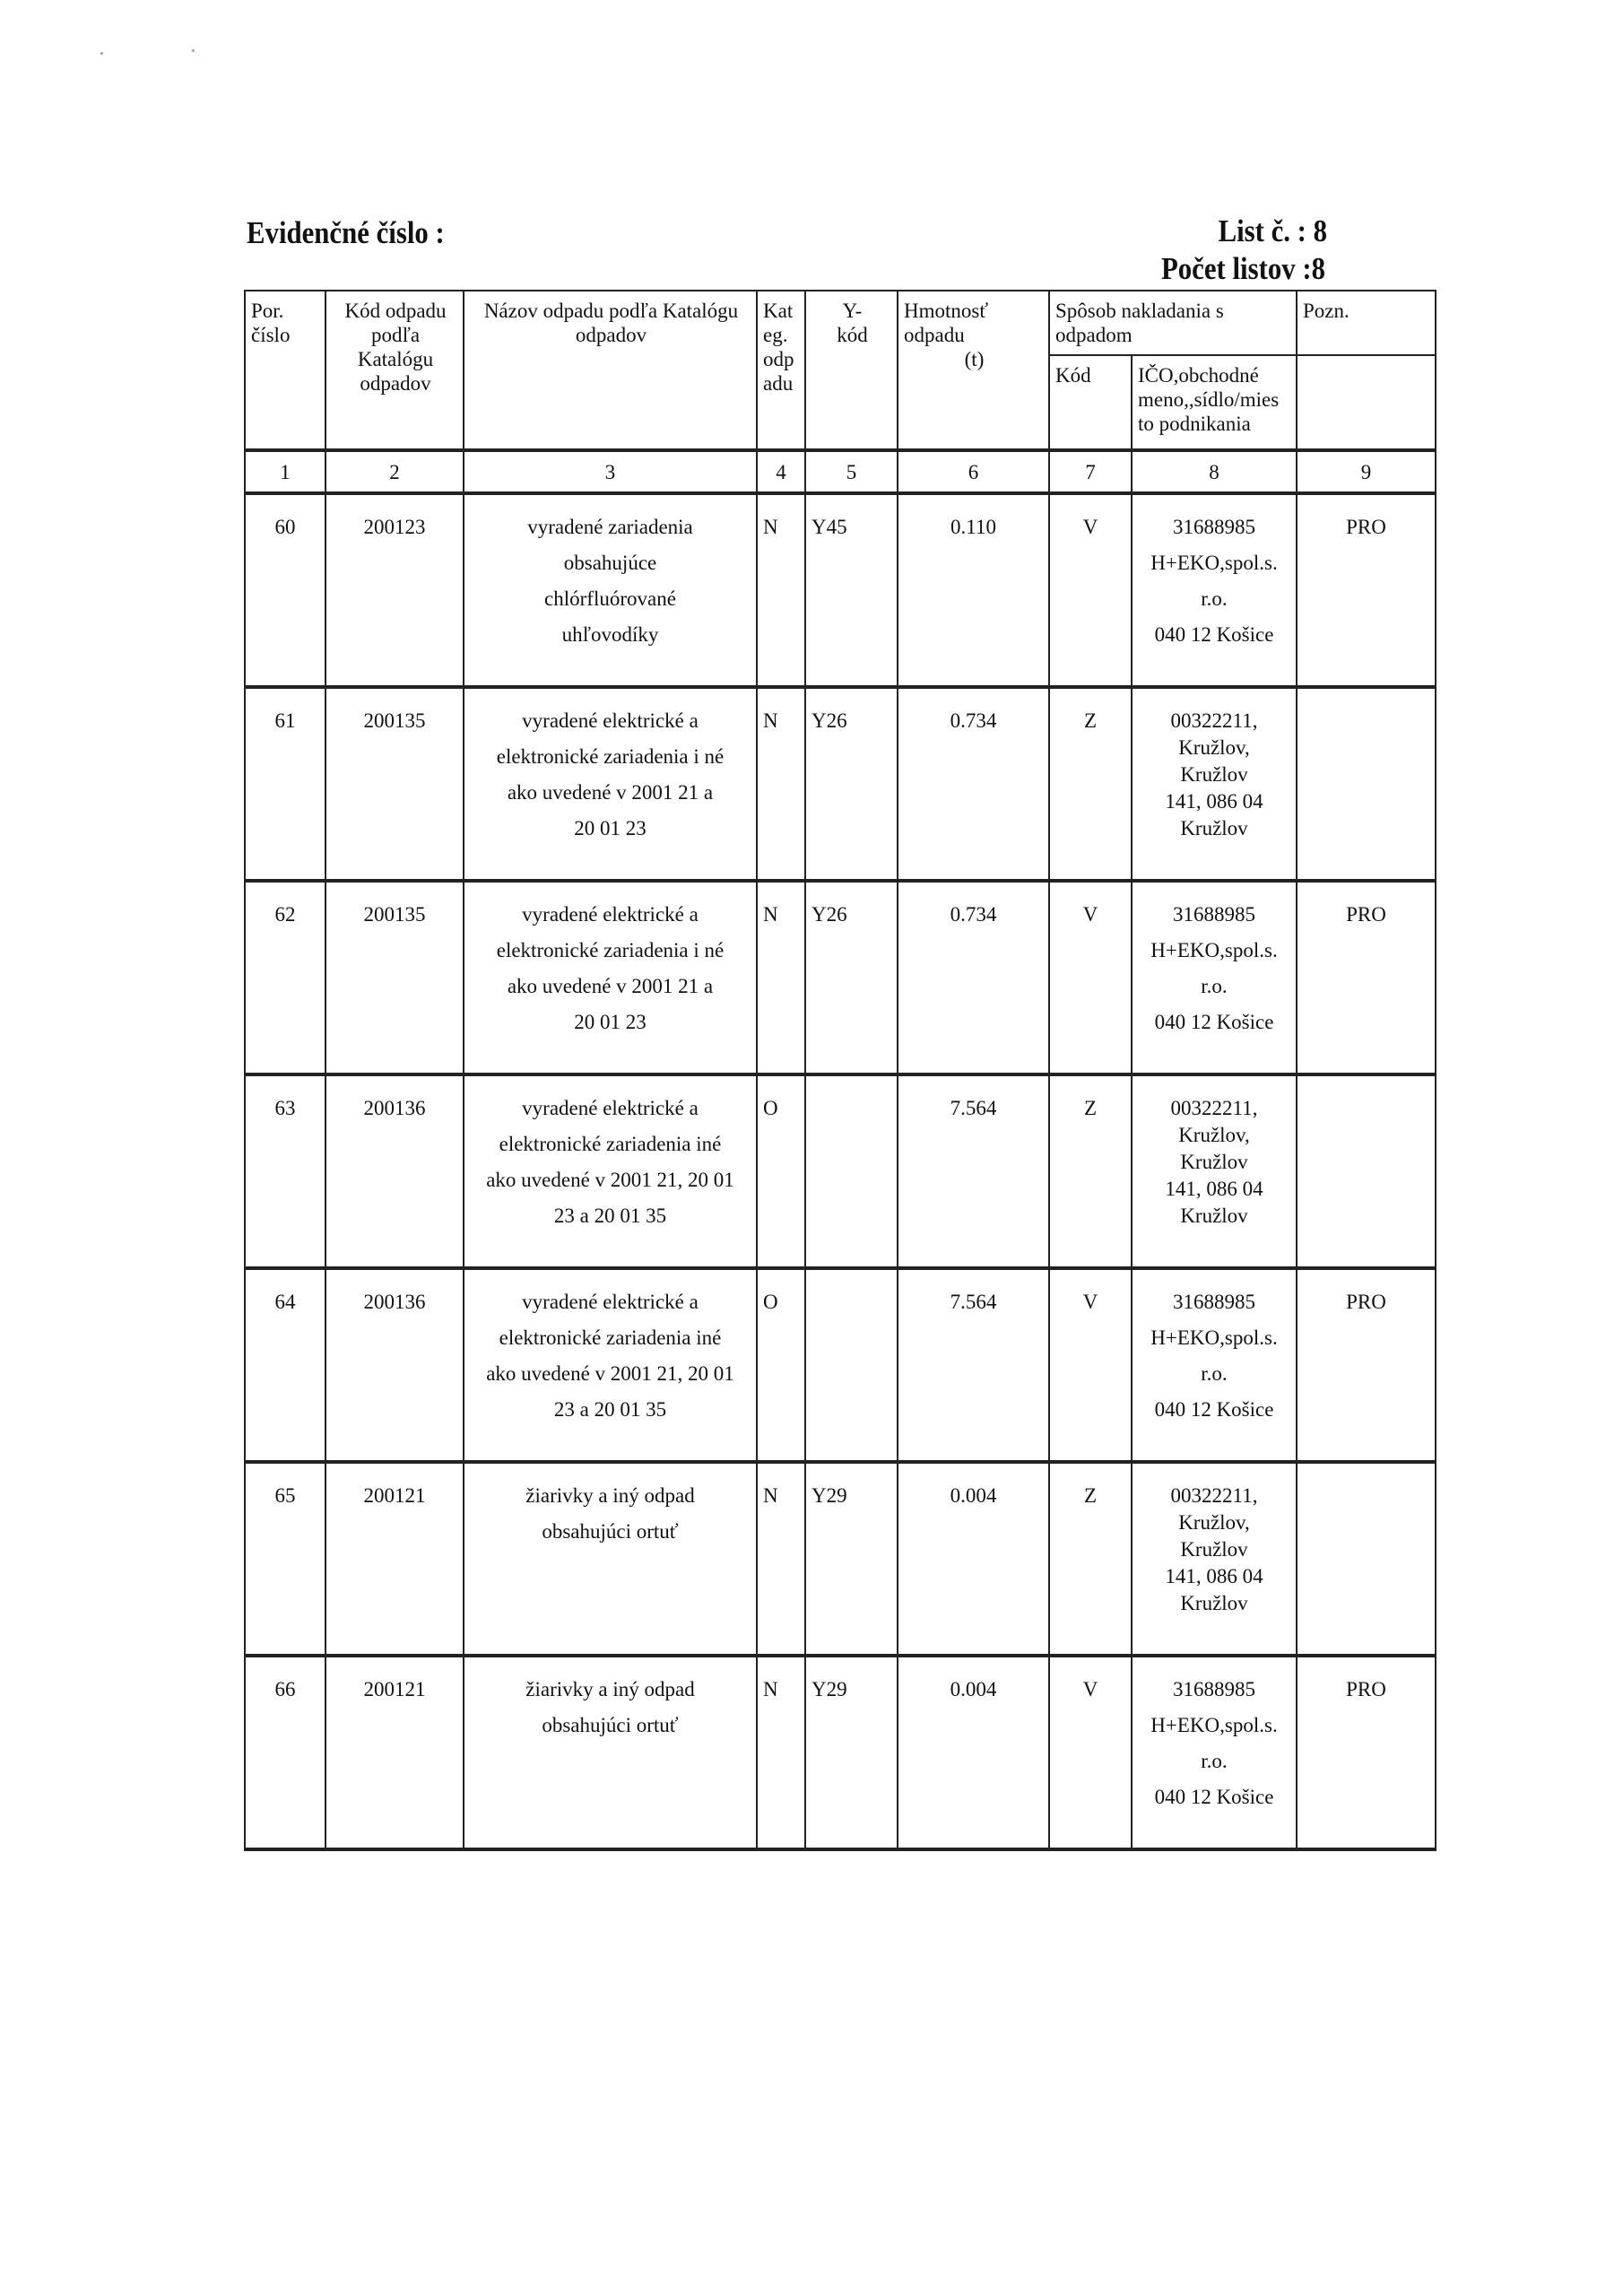  What do you see at coordinates (394, 527) in the screenshot?
I see `cell-text: 200123` at bounding box center [394, 527].